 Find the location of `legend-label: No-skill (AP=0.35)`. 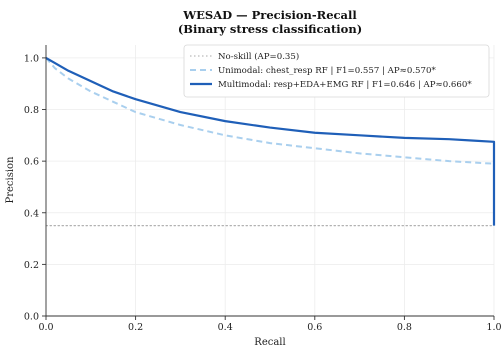

legend-label: No-skill (AP=0.35) is located at coordinates (258, 56).